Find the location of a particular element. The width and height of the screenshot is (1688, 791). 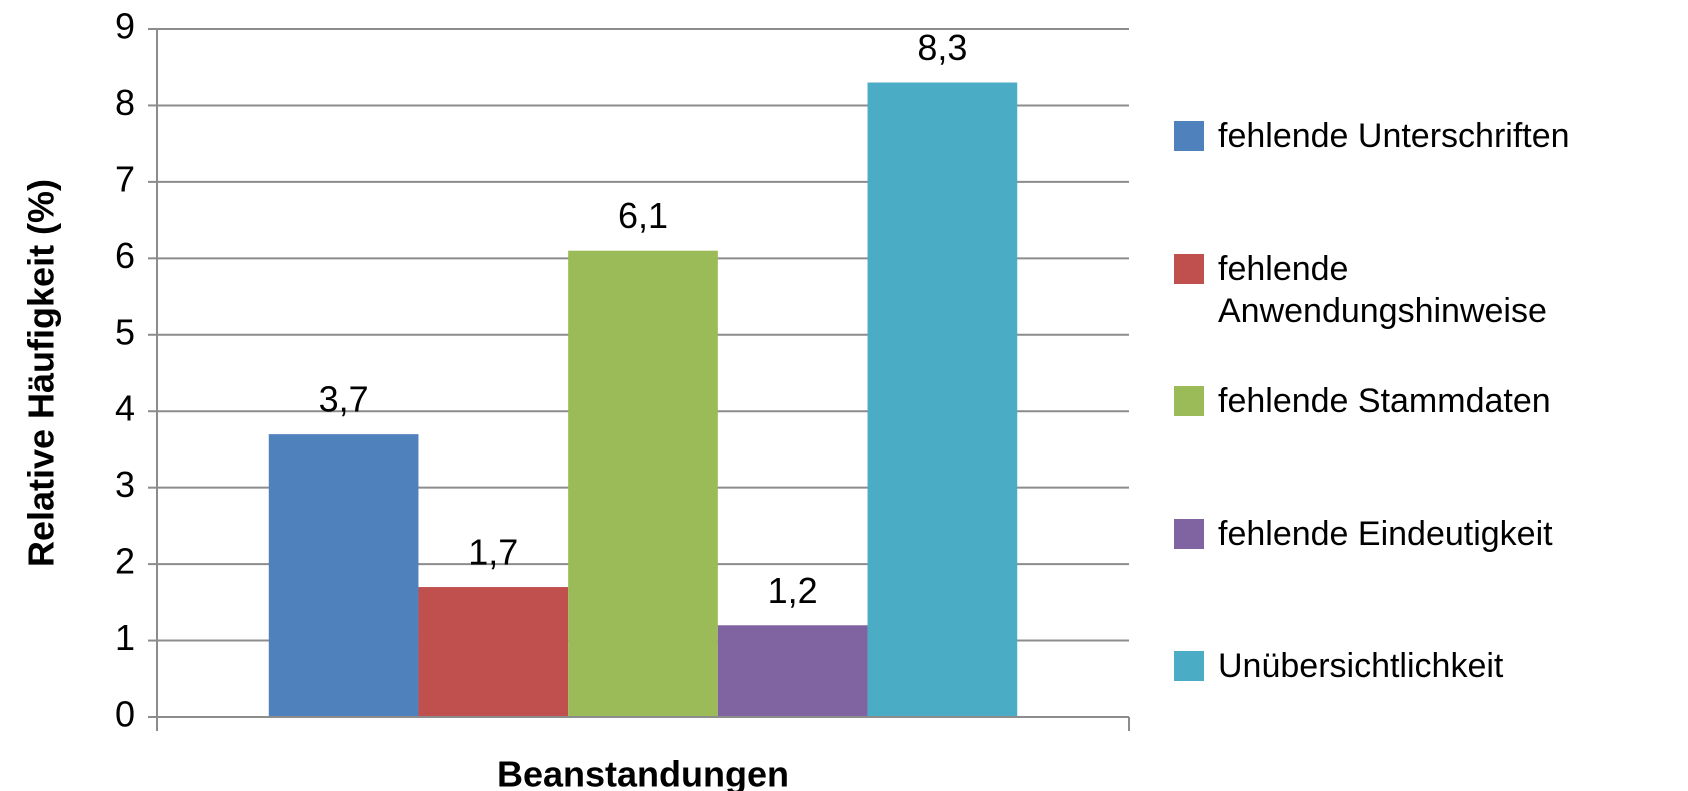

y-tick-label: 1 is located at coordinates (125, 637).